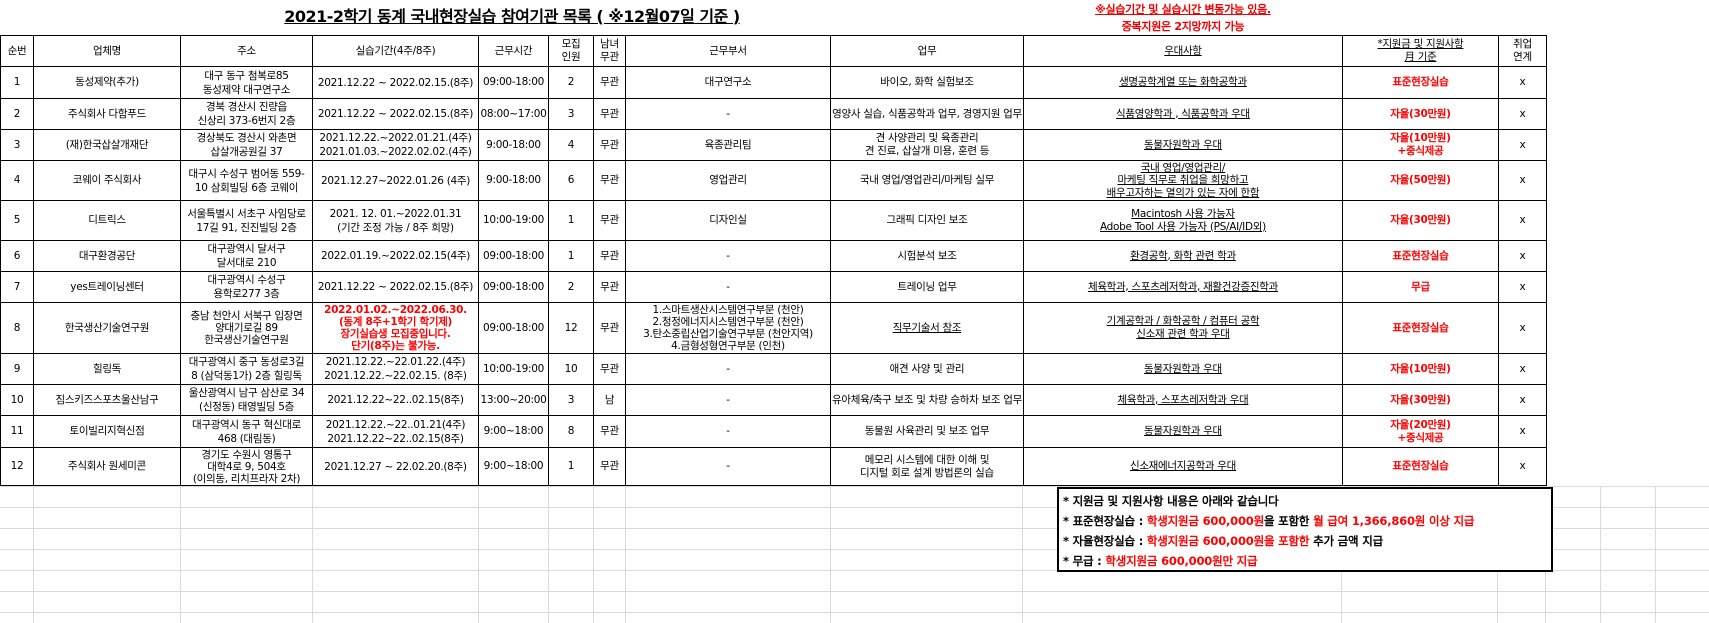 The height and width of the screenshot is (623, 1709). I want to click on work-text: 견 사양관리 및 육종관리, so click(927, 138).